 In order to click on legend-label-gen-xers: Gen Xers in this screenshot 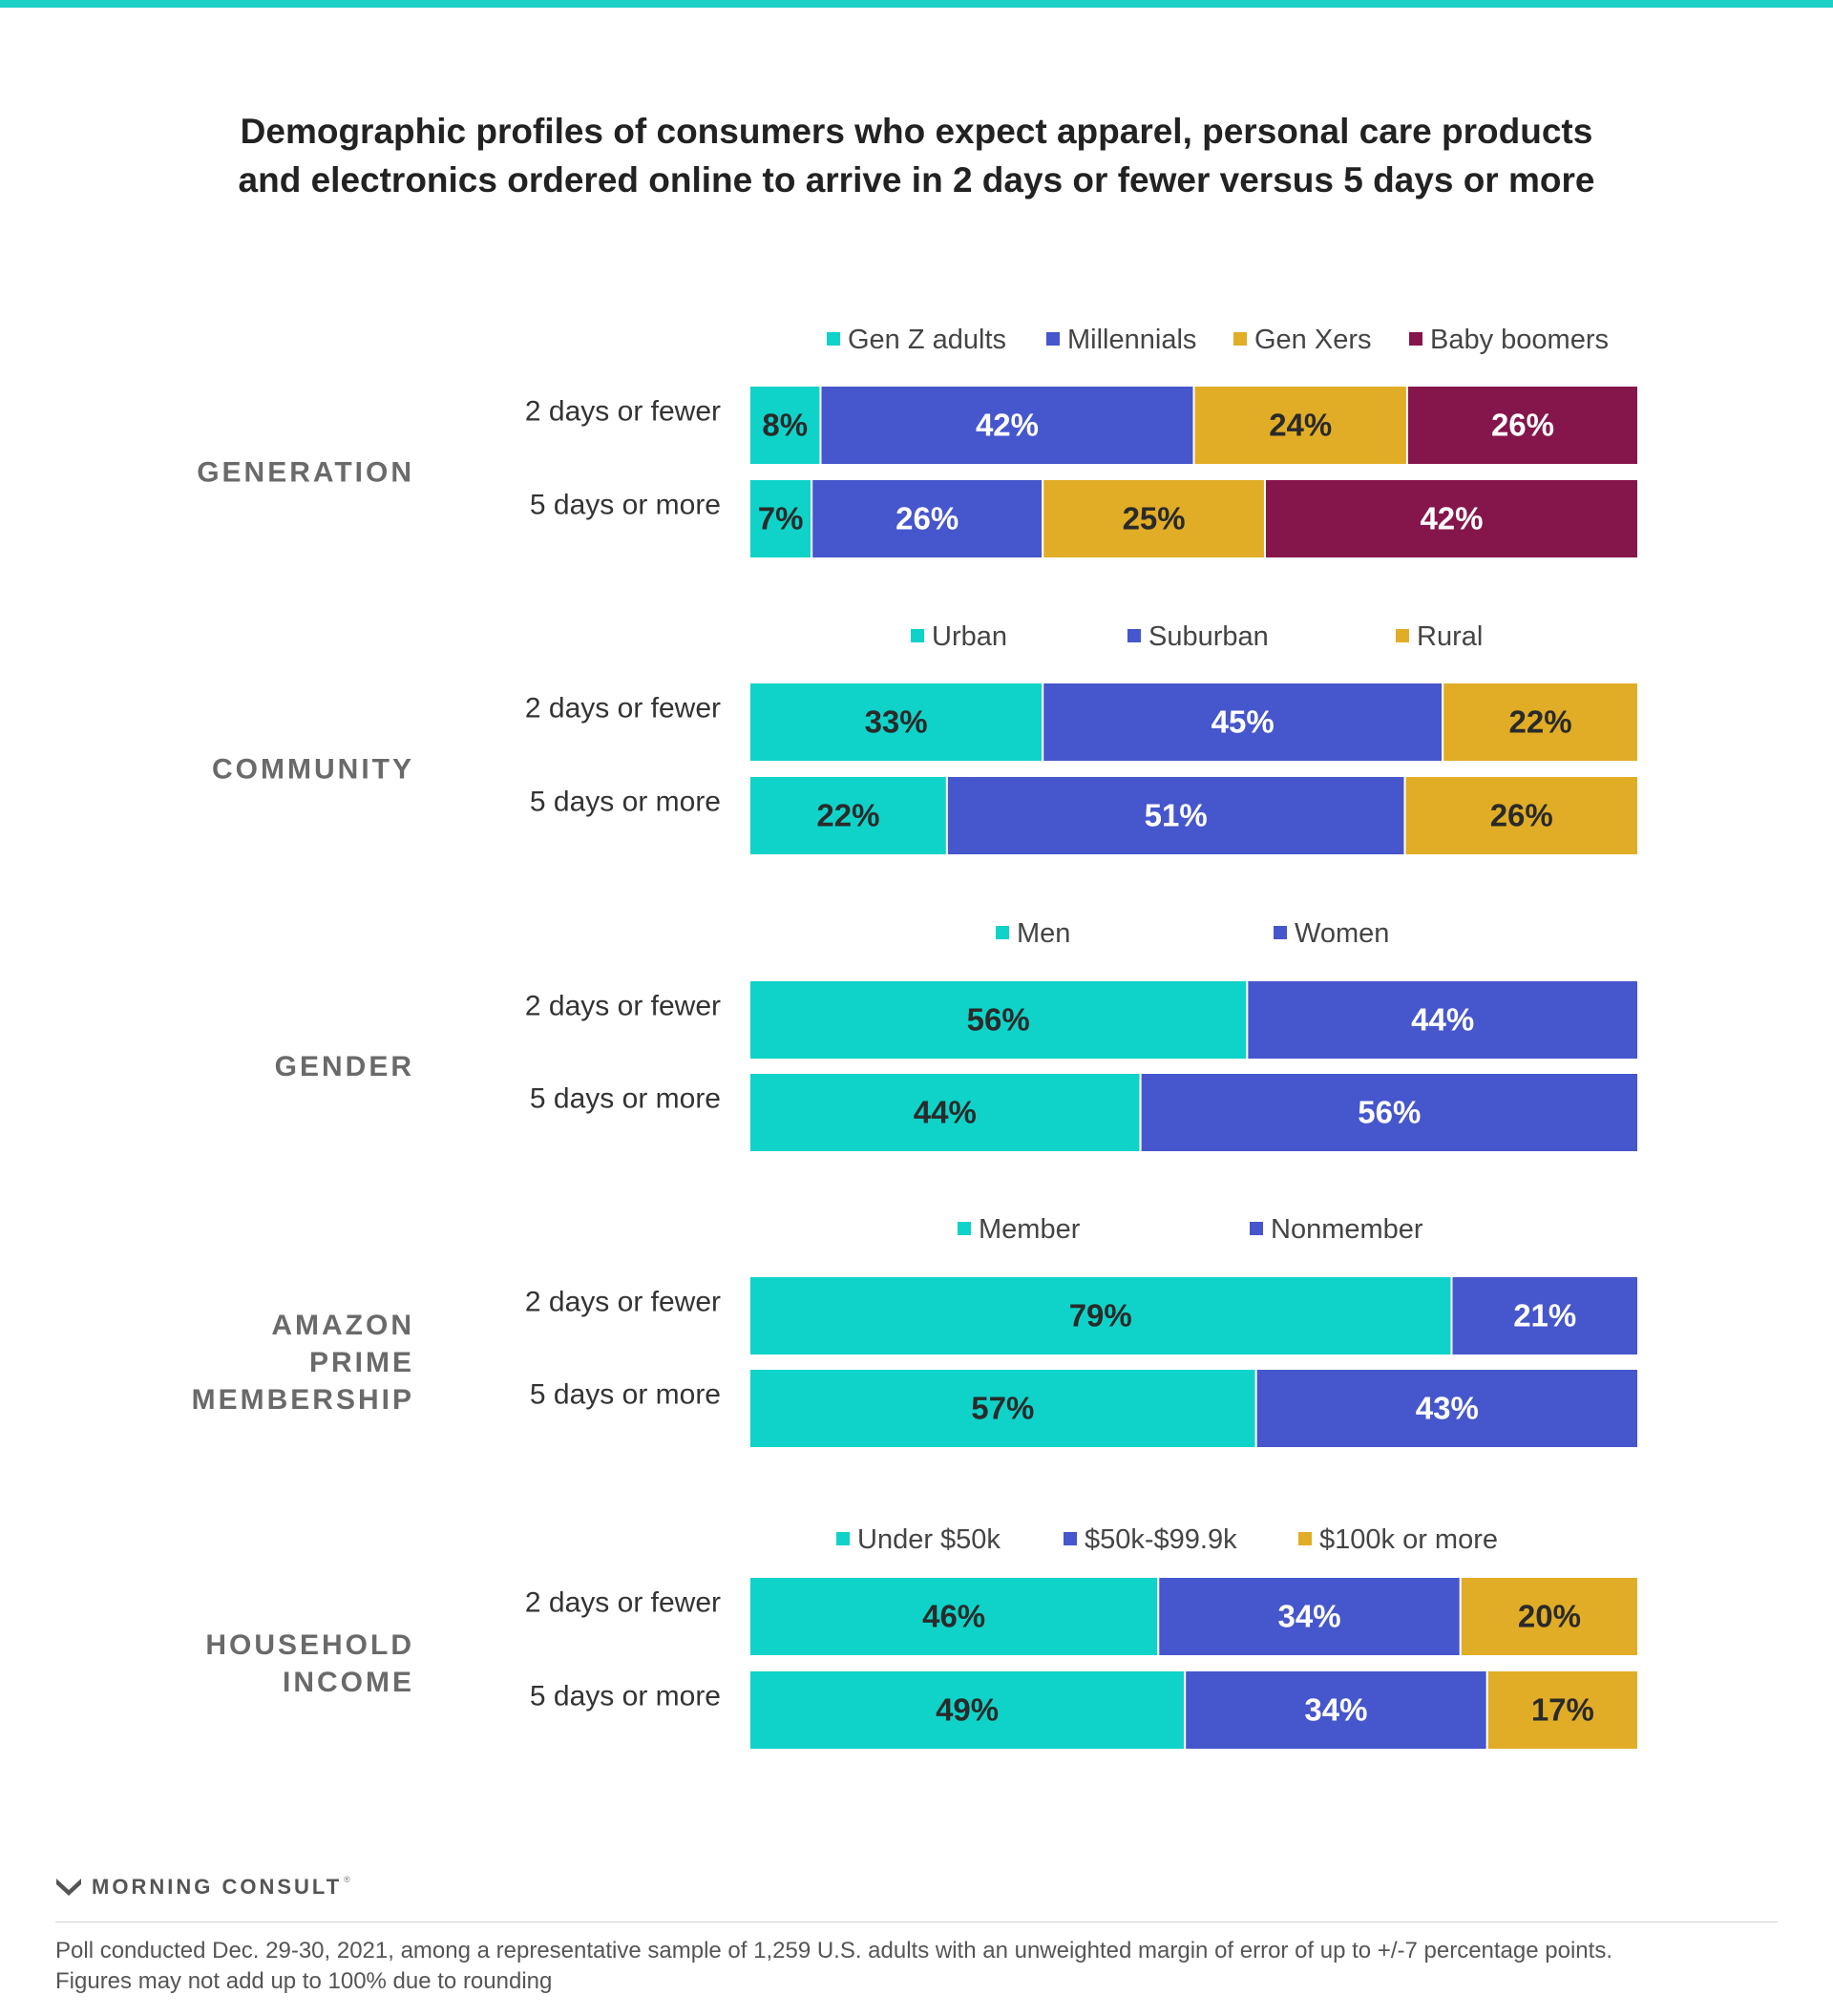, I will do `click(1313, 340)`.